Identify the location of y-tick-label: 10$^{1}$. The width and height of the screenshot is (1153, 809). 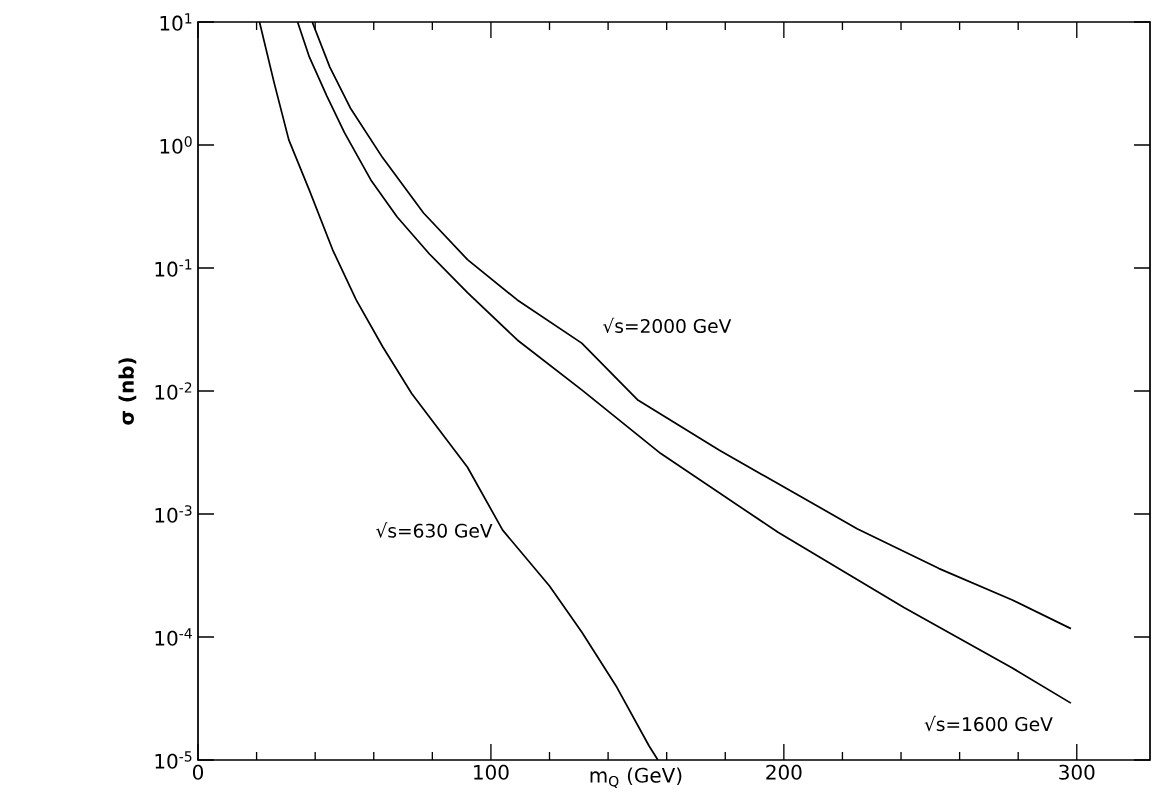
(176, 22).